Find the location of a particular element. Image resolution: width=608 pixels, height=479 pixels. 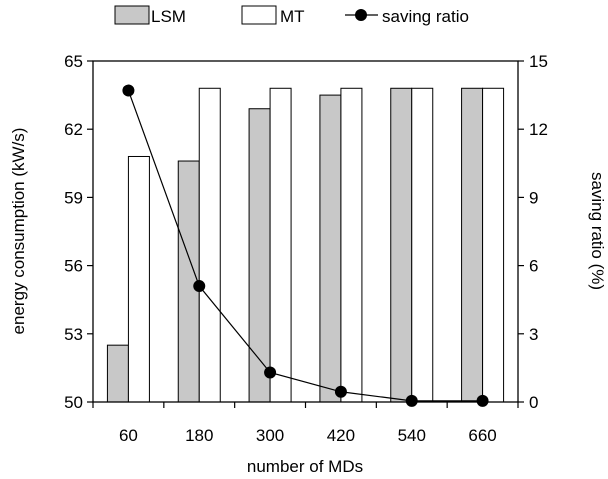

legend: LSM MT saving ratio is located at coordinates (291, 15).